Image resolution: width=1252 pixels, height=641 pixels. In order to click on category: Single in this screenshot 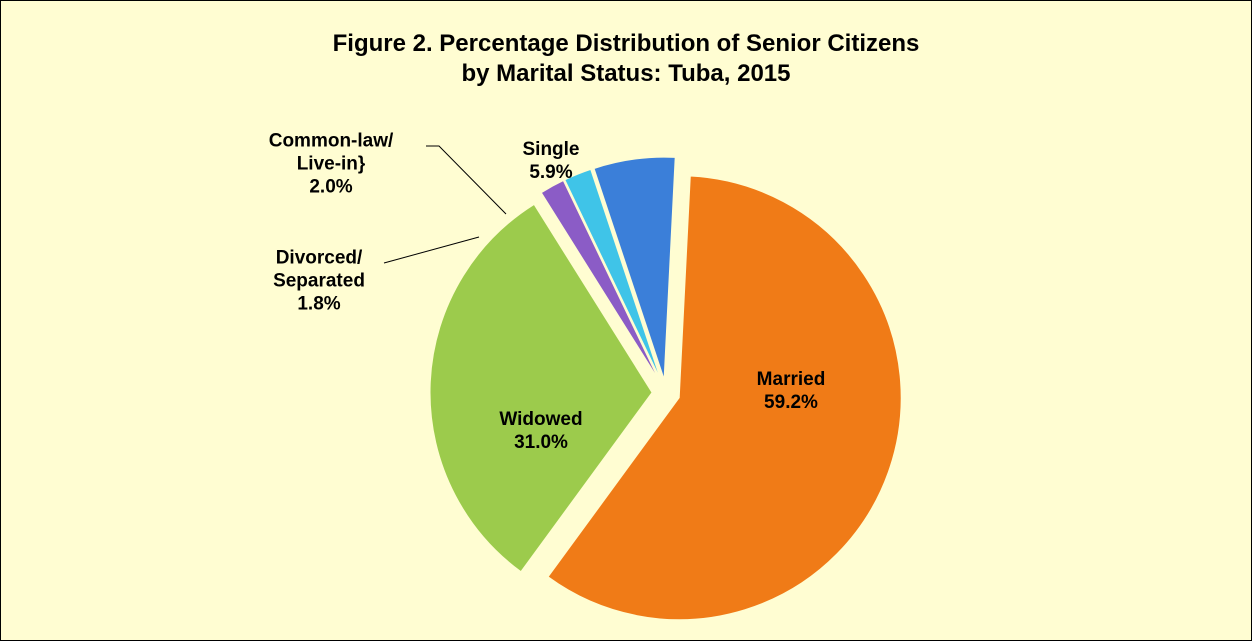, I will do `click(551, 149)`.